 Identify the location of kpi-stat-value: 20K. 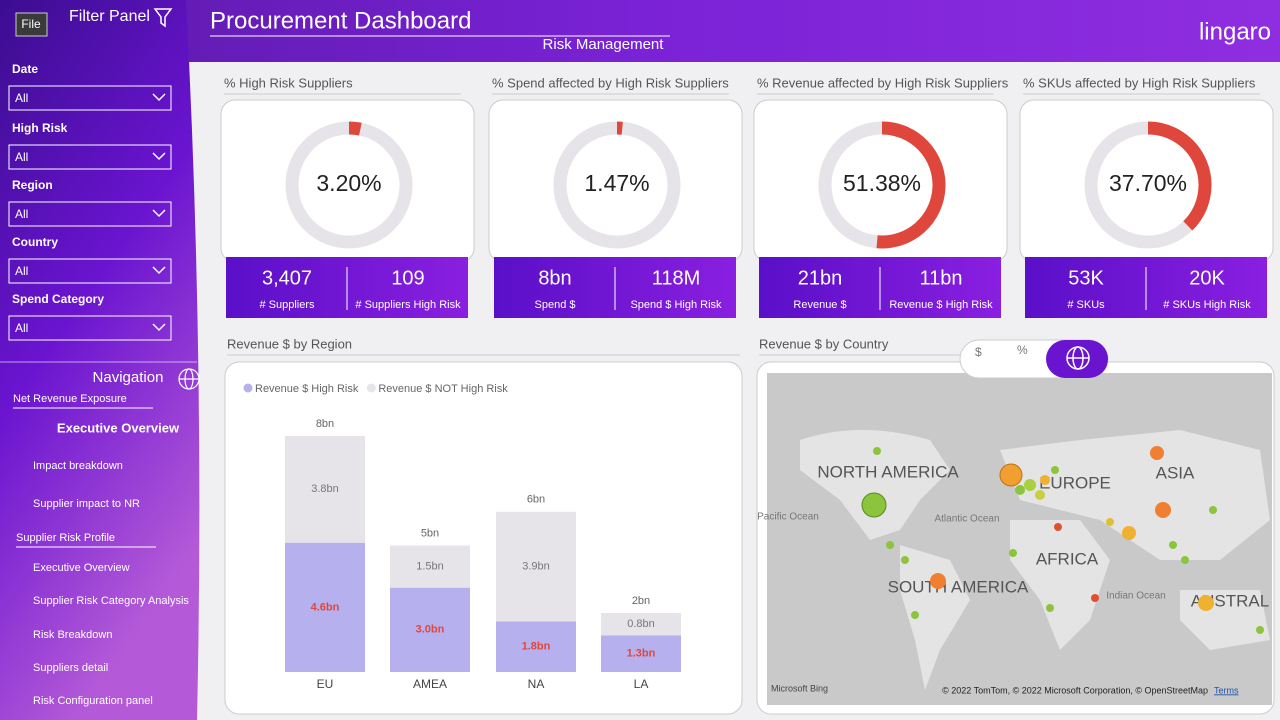
(1207, 278).